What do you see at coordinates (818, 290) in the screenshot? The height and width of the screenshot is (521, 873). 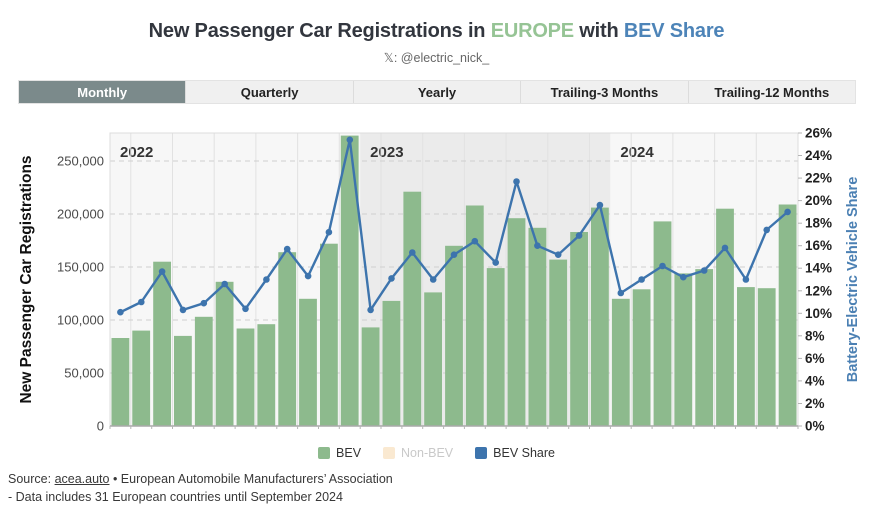 I see `right-tick-label: 12%` at bounding box center [818, 290].